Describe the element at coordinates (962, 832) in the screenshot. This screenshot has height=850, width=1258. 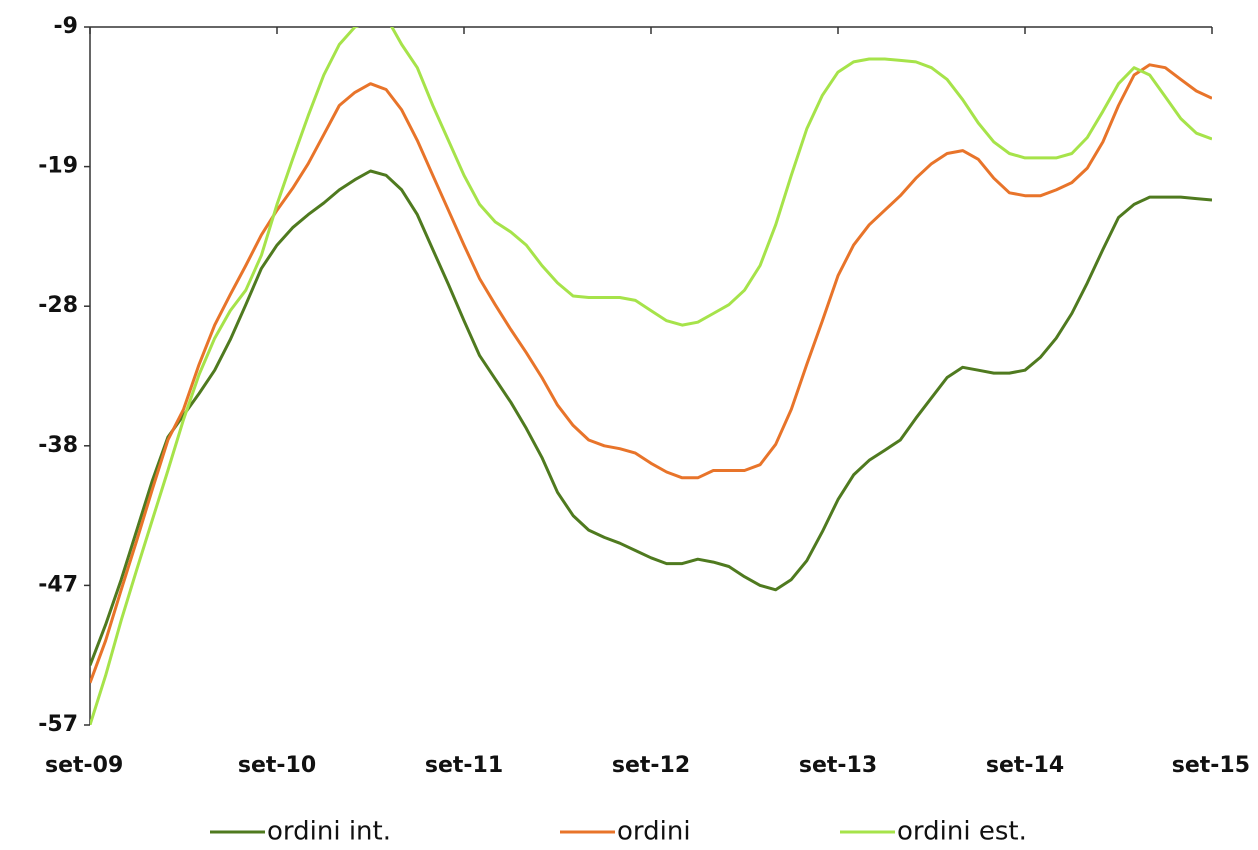
I see `legend-label: ordini est.` at that location.